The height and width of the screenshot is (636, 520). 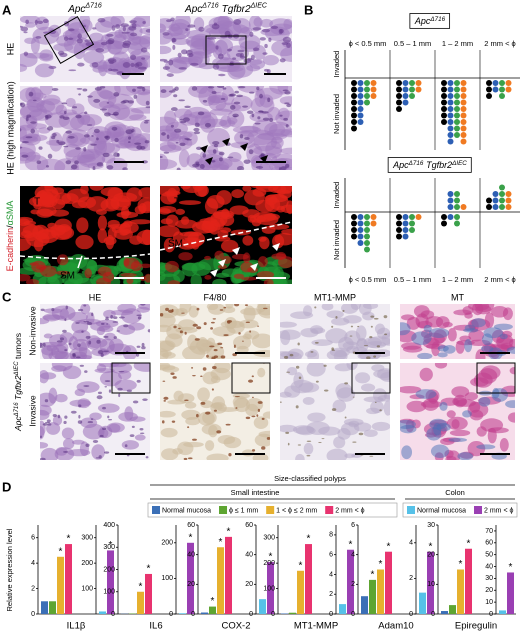 What do you see at coordinates (457, 411) in the screenshot?
I see `micrograph` at bounding box center [457, 411].